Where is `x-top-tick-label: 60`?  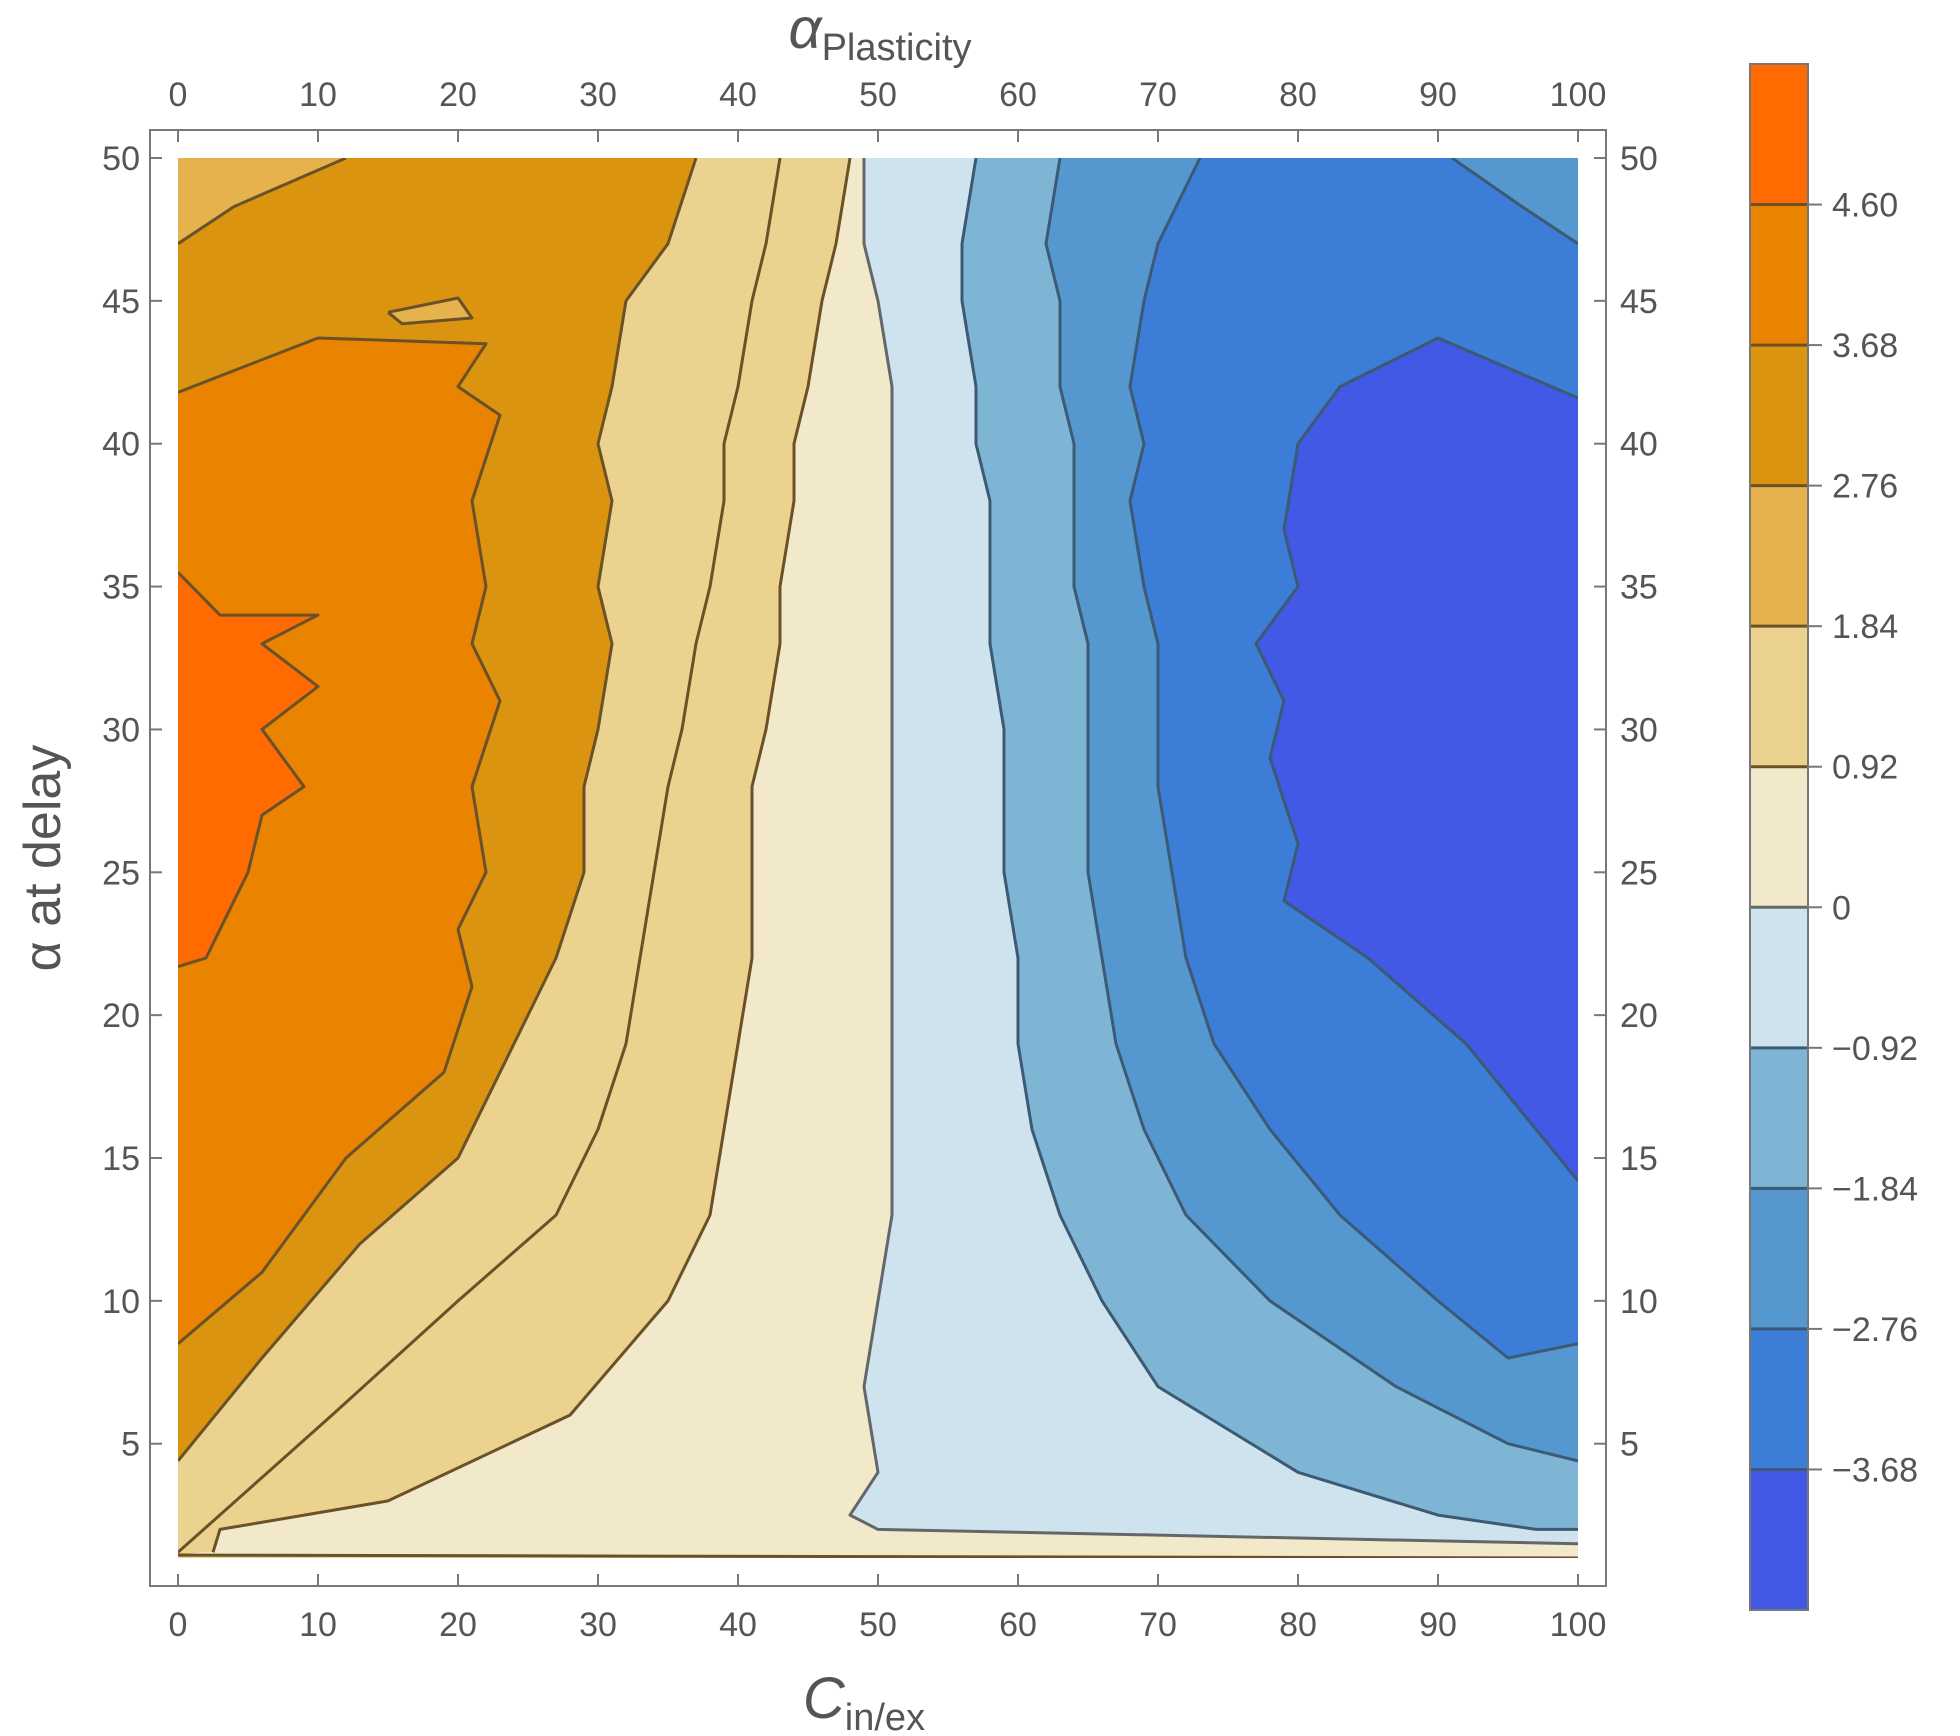 x-top-tick-label: 60 is located at coordinates (1018, 95).